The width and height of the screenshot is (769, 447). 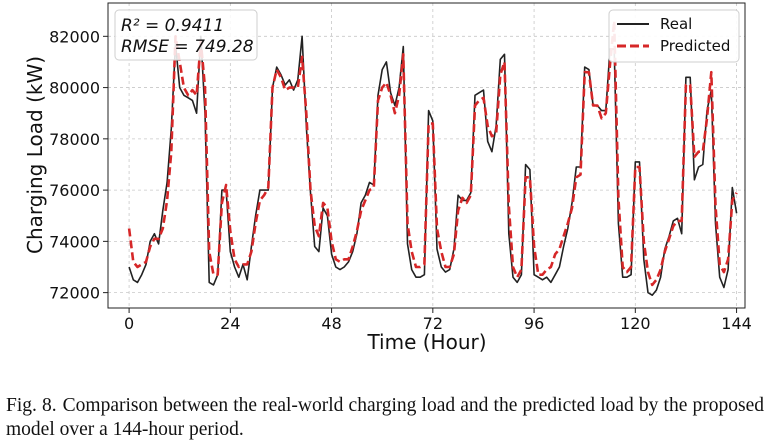 I want to click on y-tick-label: 80000, so click(x=74, y=88).